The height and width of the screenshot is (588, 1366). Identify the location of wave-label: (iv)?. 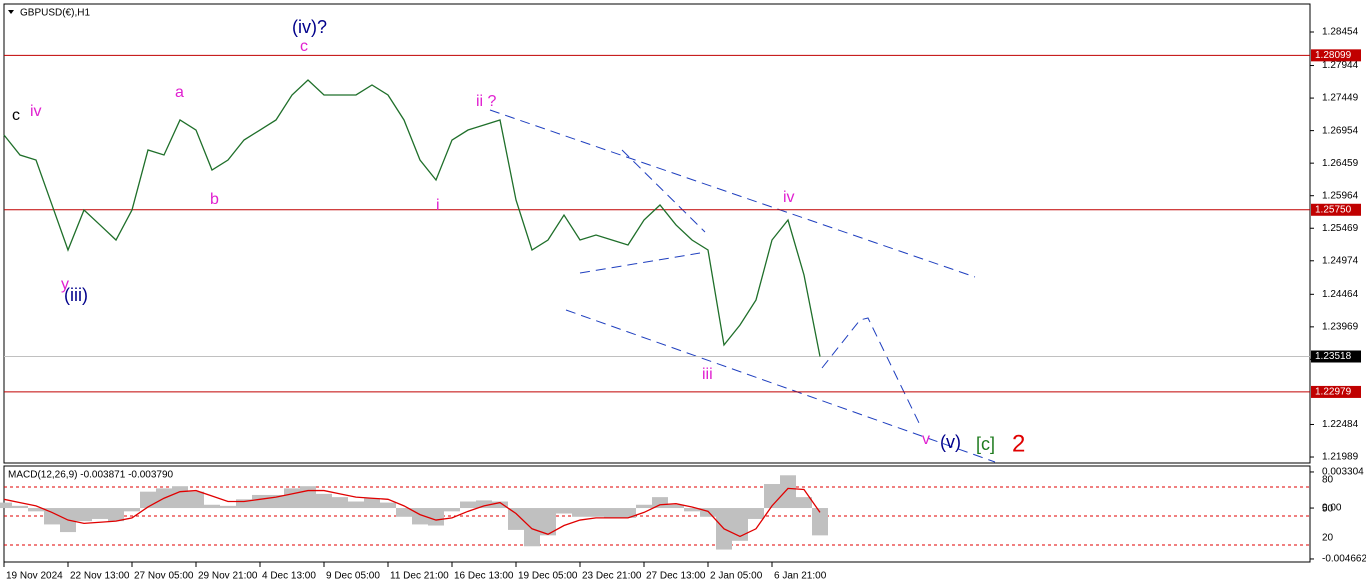
(309, 27).